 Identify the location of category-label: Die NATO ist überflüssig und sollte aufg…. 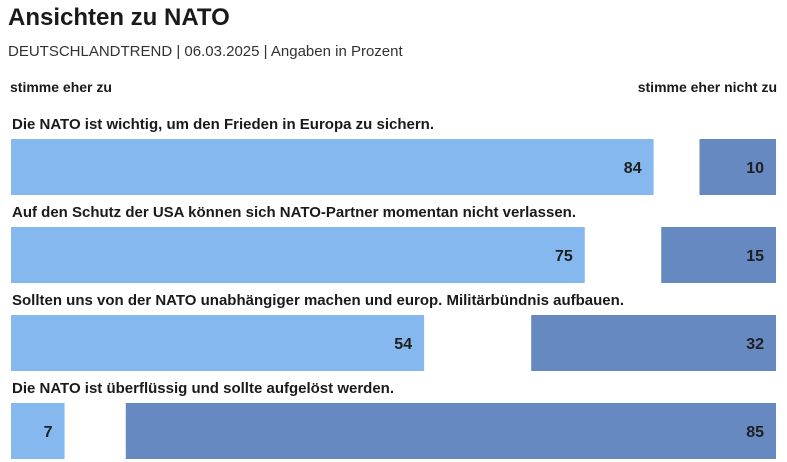
(203, 388).